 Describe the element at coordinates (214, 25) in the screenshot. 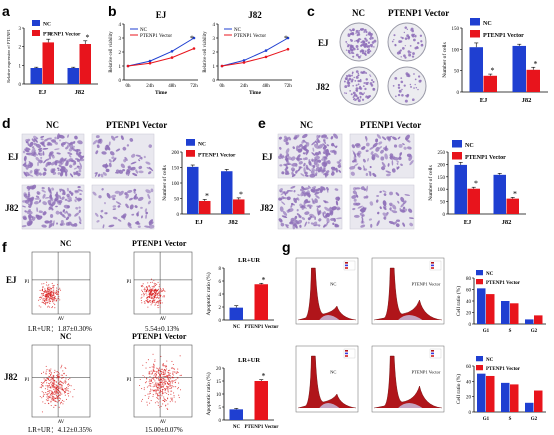

I see `y-tick-label: 4` at that location.